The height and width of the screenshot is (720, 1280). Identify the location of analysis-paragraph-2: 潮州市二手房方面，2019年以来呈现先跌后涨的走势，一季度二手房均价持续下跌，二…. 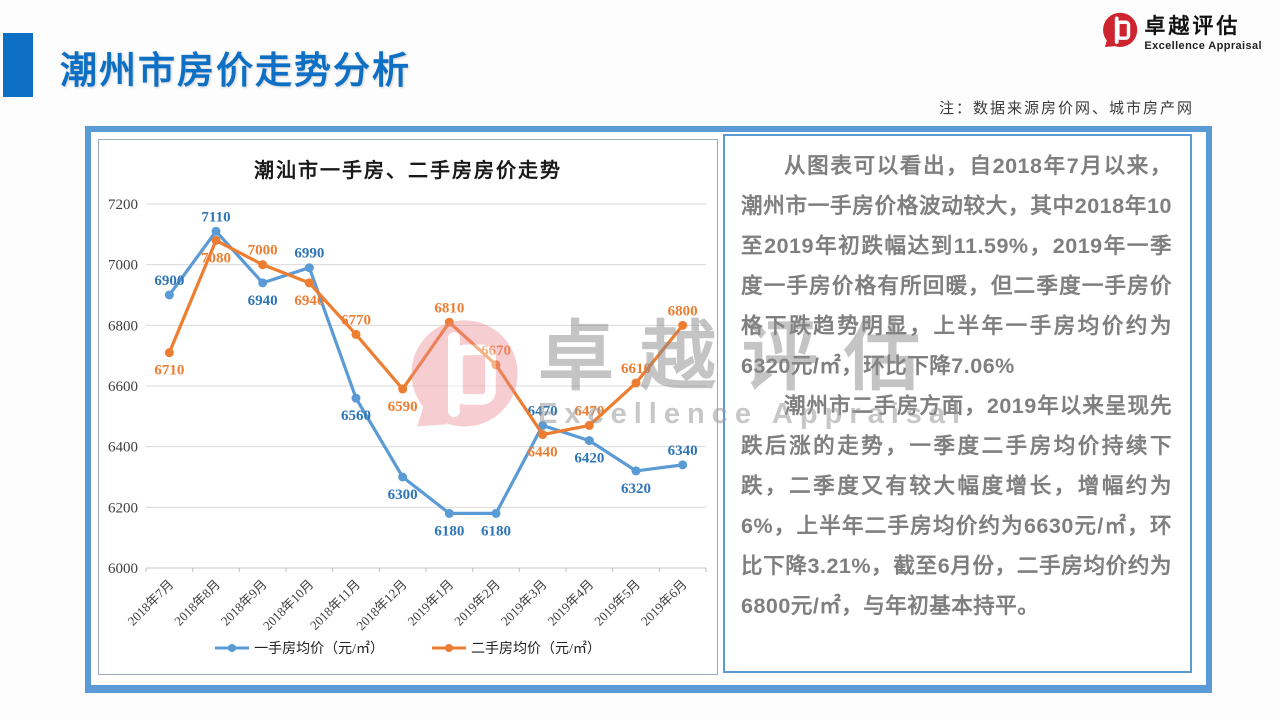
(956, 506).